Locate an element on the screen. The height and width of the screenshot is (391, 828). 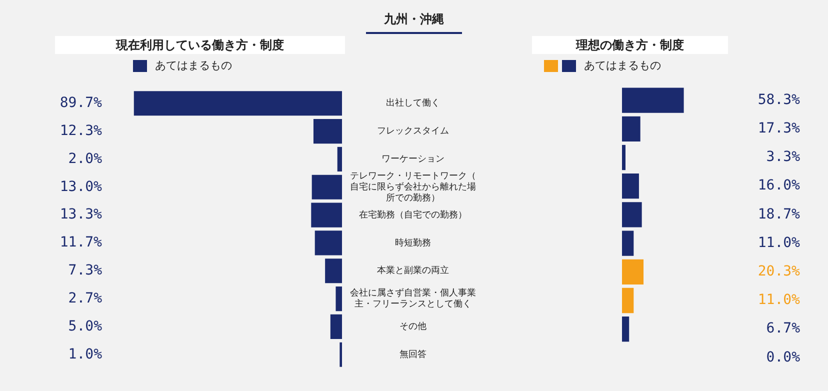
y-tick-label: ワーケーション is located at coordinates (413, 159).